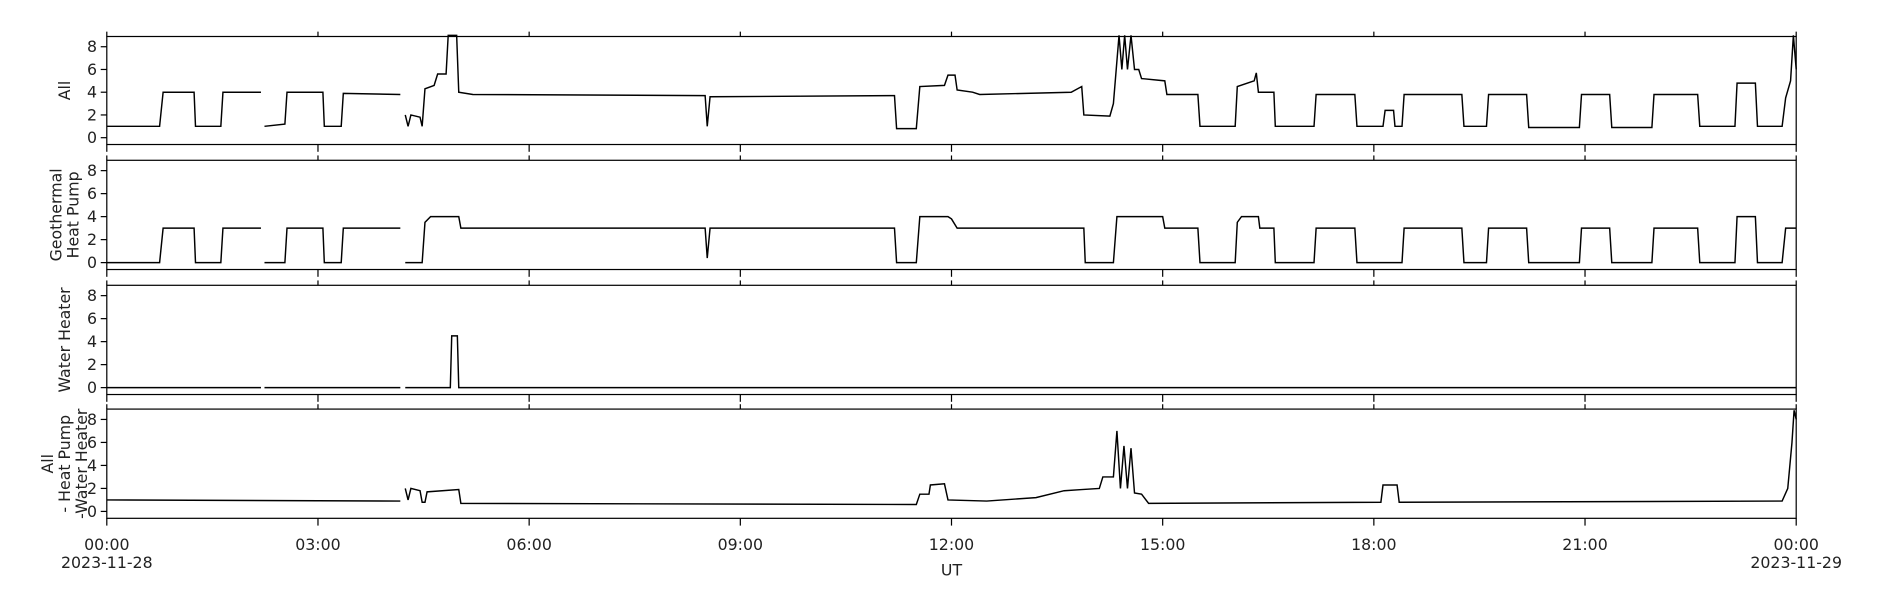  I want to click on x-tick-label: 06:00, so click(528, 544).